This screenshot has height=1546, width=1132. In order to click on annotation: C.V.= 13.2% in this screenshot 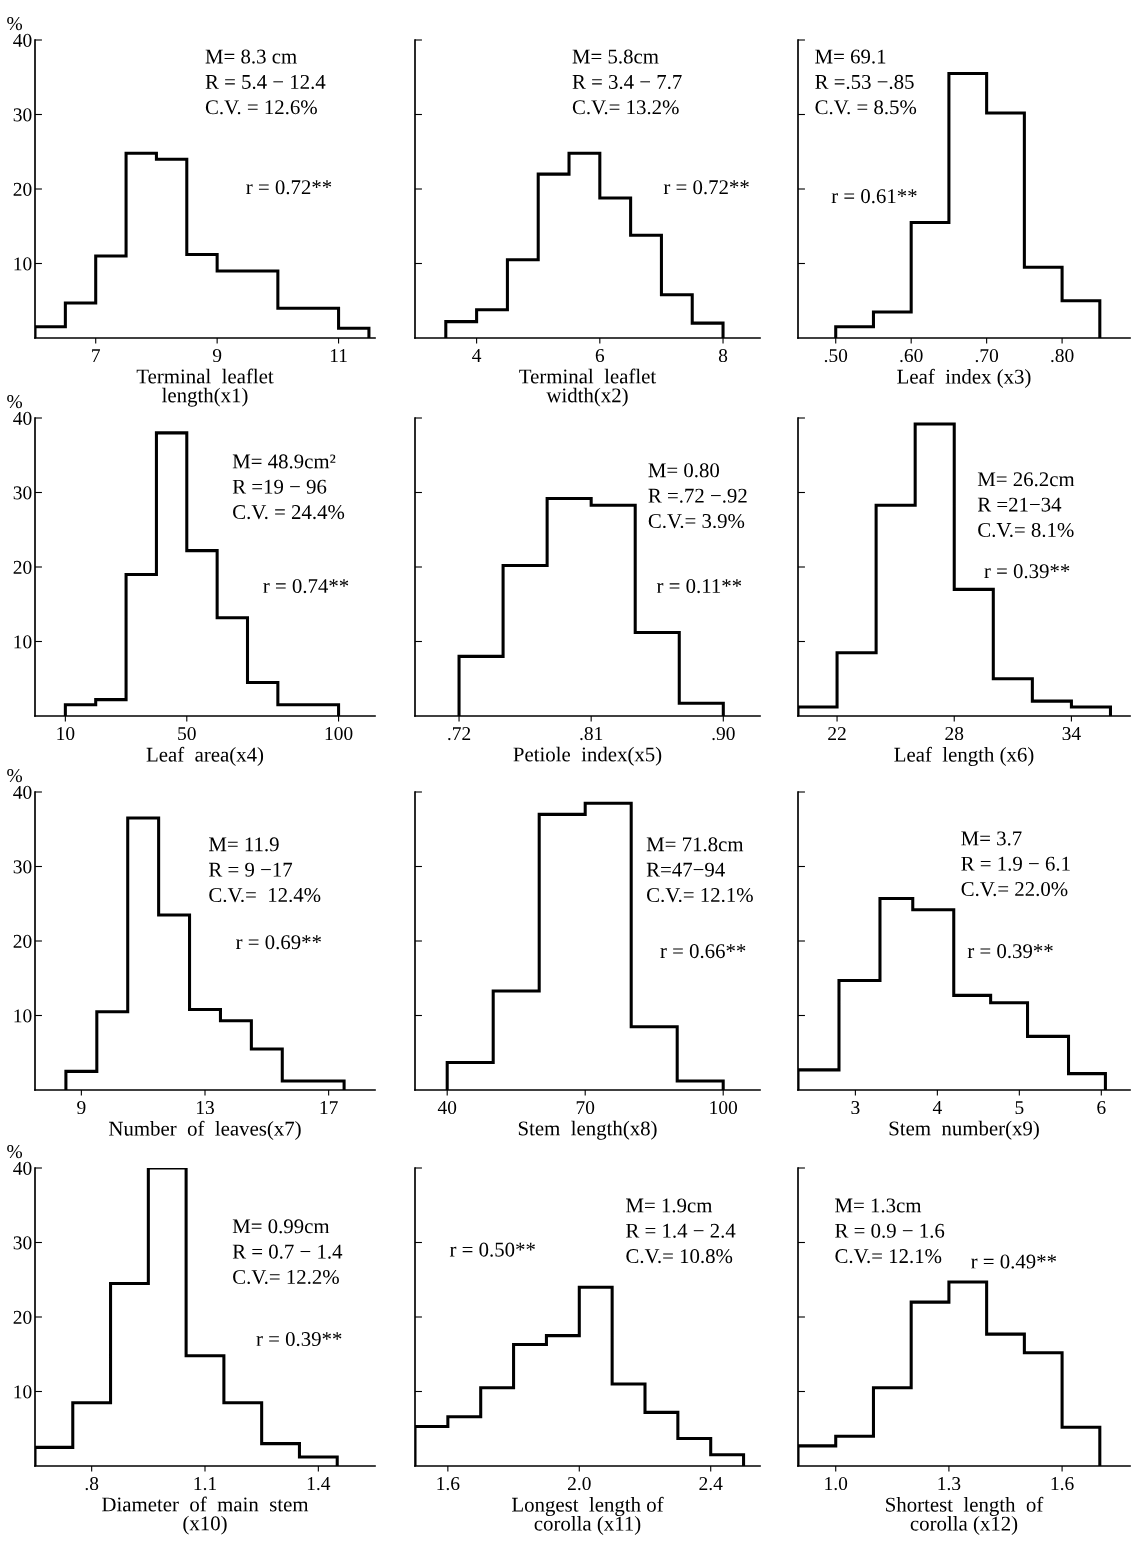, I will do `click(625, 107)`.